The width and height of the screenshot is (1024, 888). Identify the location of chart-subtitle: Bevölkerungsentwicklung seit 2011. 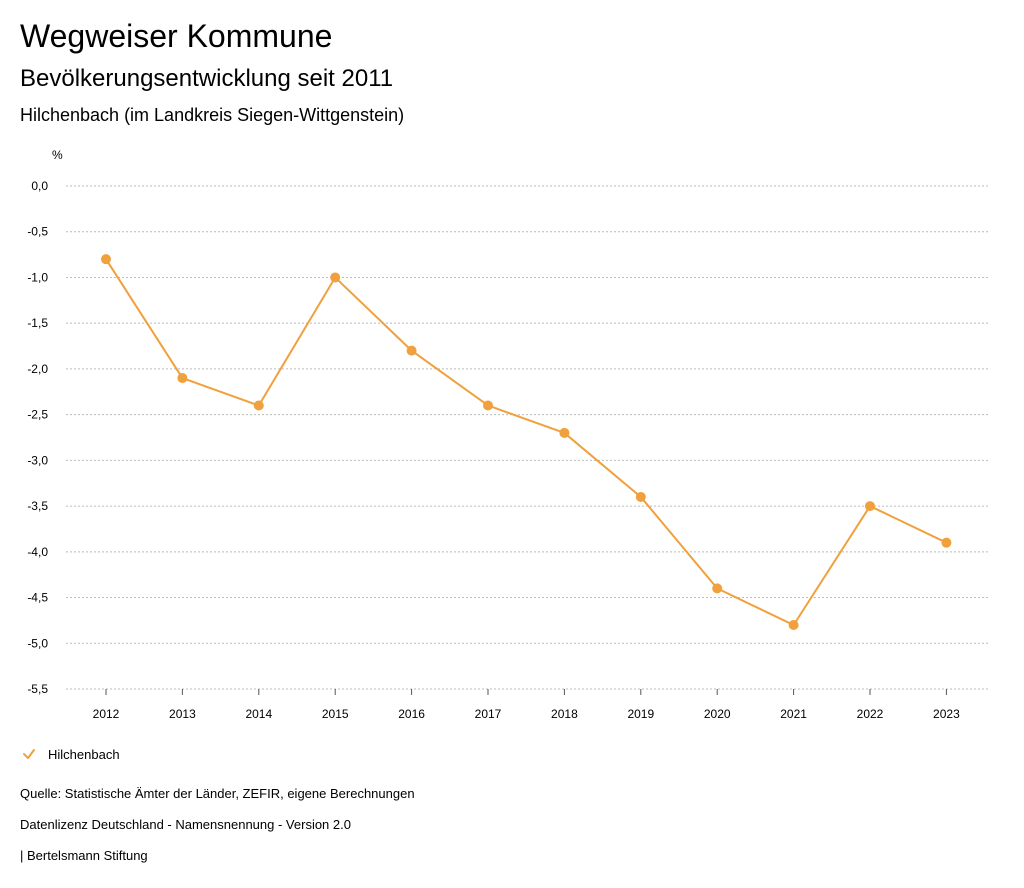
(207, 78).